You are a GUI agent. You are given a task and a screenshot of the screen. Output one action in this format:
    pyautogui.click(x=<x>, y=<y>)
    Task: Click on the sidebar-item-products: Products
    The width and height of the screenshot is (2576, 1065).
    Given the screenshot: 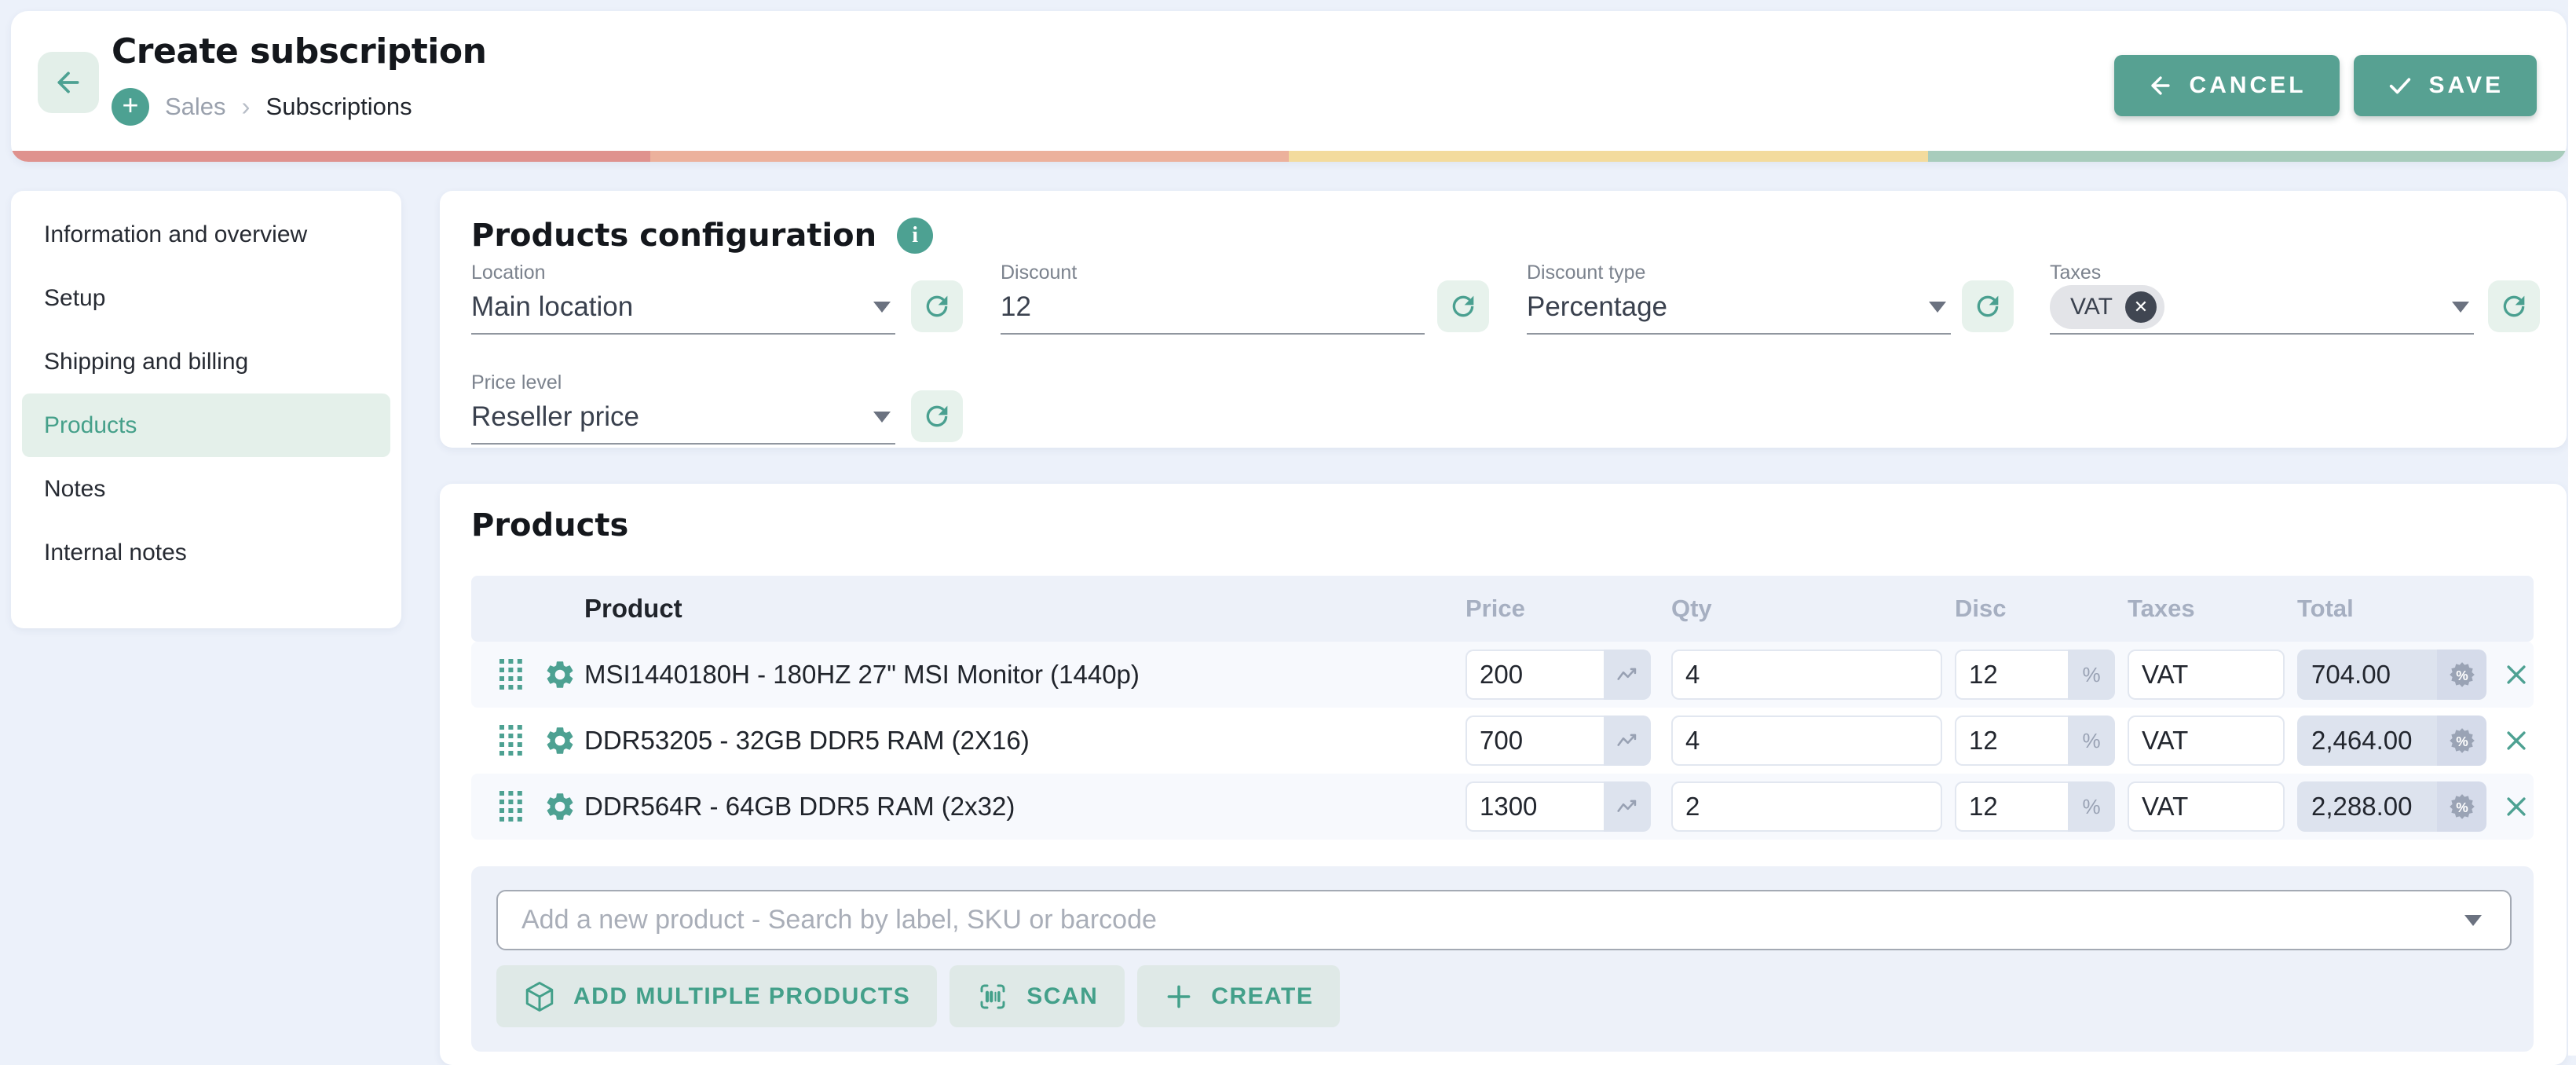 What is the action you would take?
    pyautogui.click(x=206, y=425)
    